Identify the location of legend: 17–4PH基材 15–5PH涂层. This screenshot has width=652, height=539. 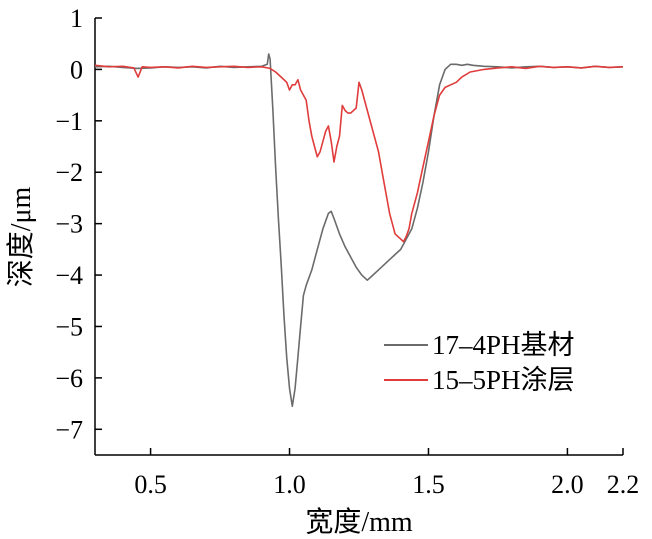
(479, 362).